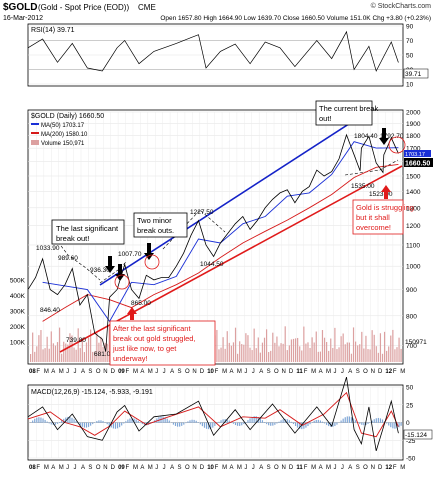 The image size is (434, 482). I want to click on macd-label: MACD(12,26,9) -15.124, -5.933, -9.191, so click(92, 392).